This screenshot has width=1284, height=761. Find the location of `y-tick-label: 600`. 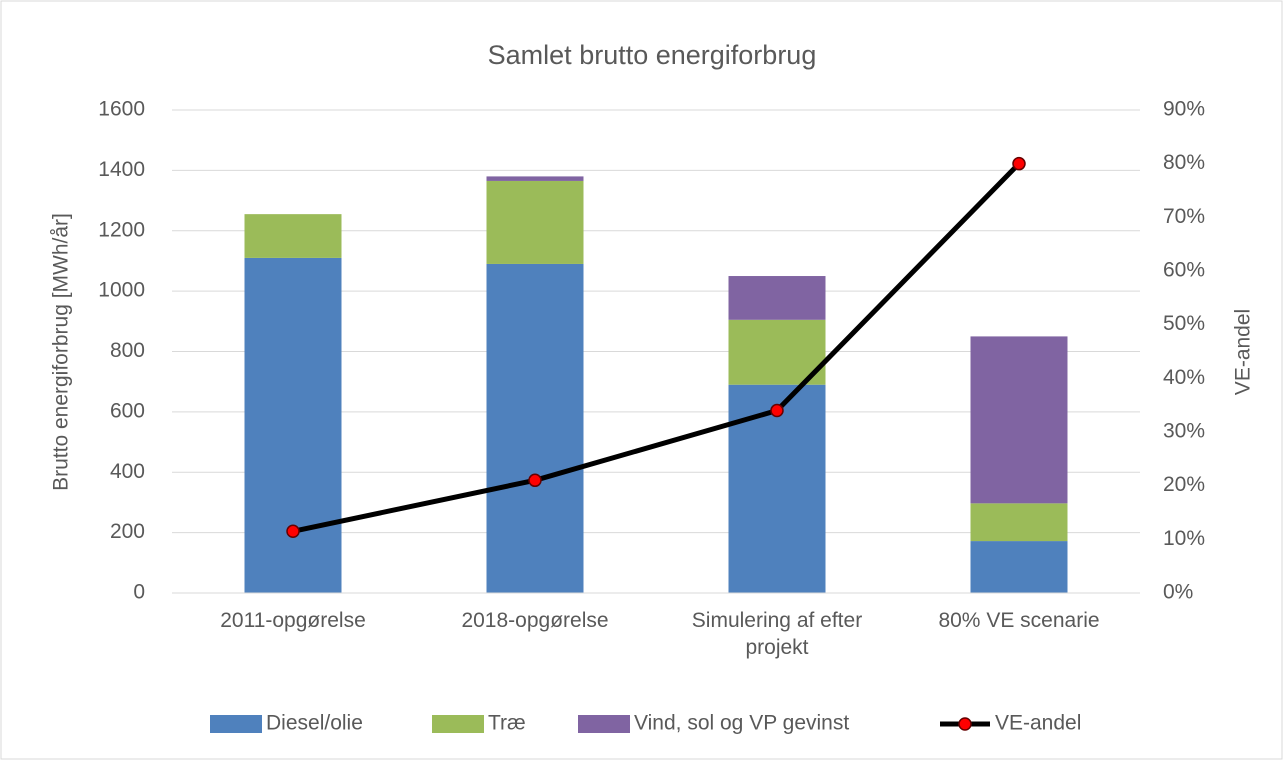

y-tick-label: 600 is located at coordinates (127, 410).